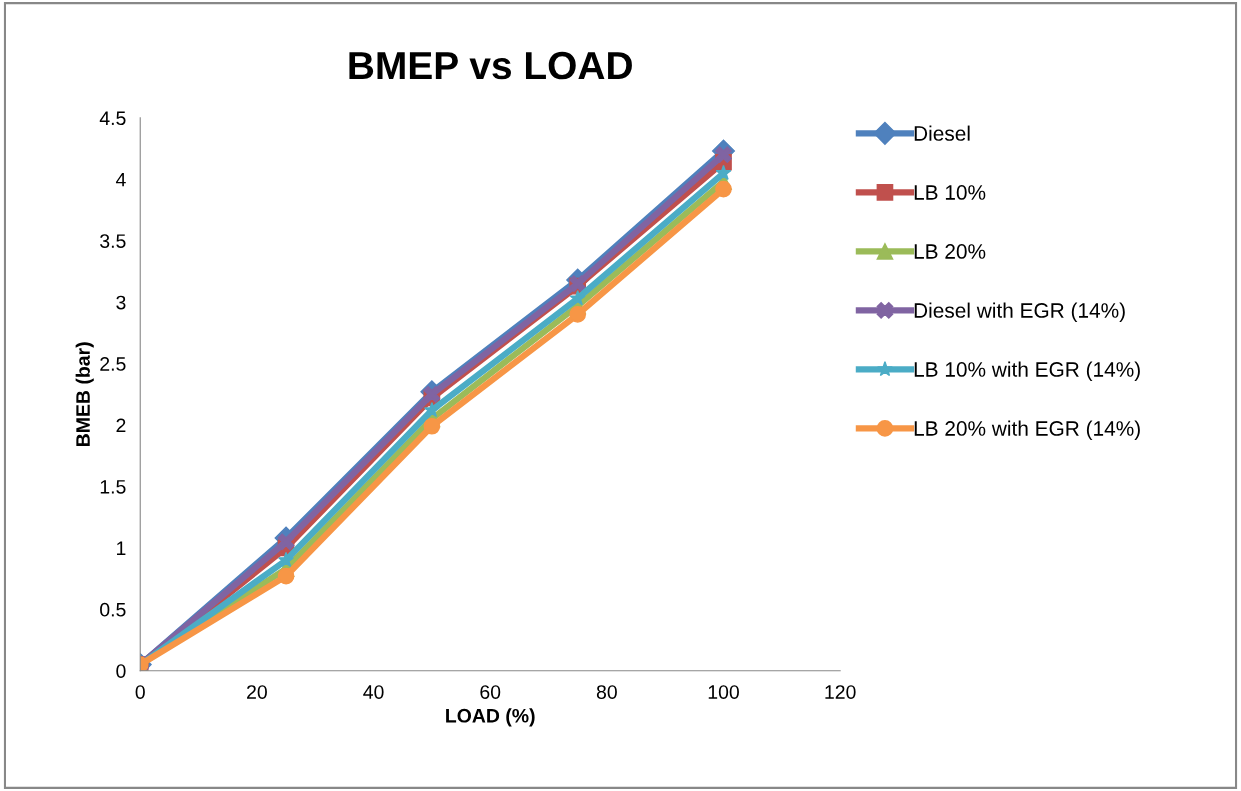 The image size is (1241, 791). I want to click on y-tick-label: 2.5, so click(113, 364).